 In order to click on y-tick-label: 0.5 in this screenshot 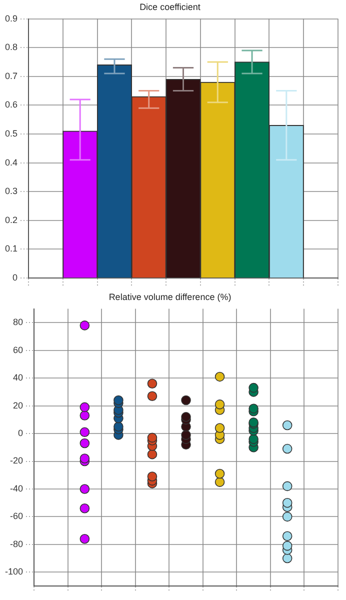, I will do `click(11, 133)`.